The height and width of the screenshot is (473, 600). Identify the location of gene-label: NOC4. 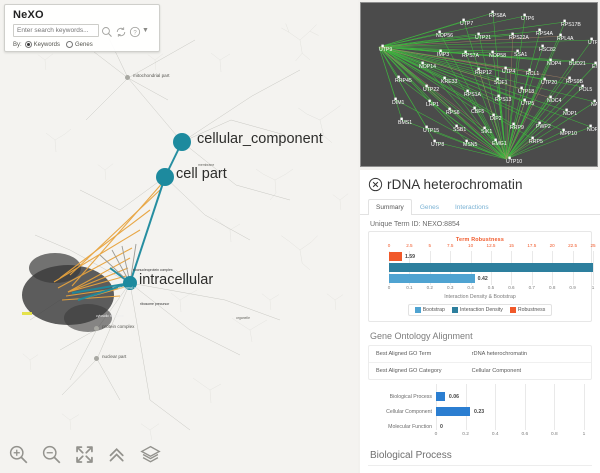
(554, 101).